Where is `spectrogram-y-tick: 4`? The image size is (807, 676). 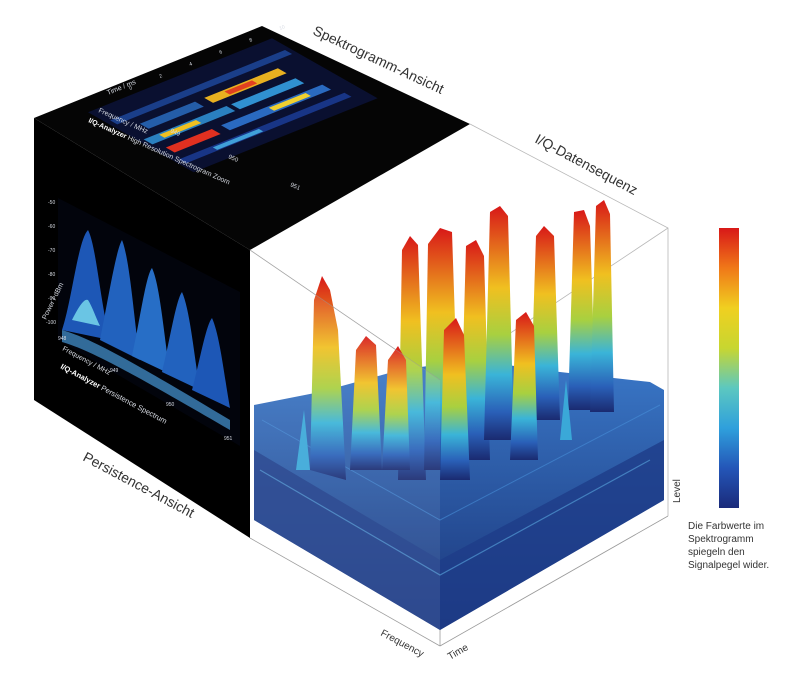
spectrogram-y-tick: 4 is located at coordinates (191, 64).